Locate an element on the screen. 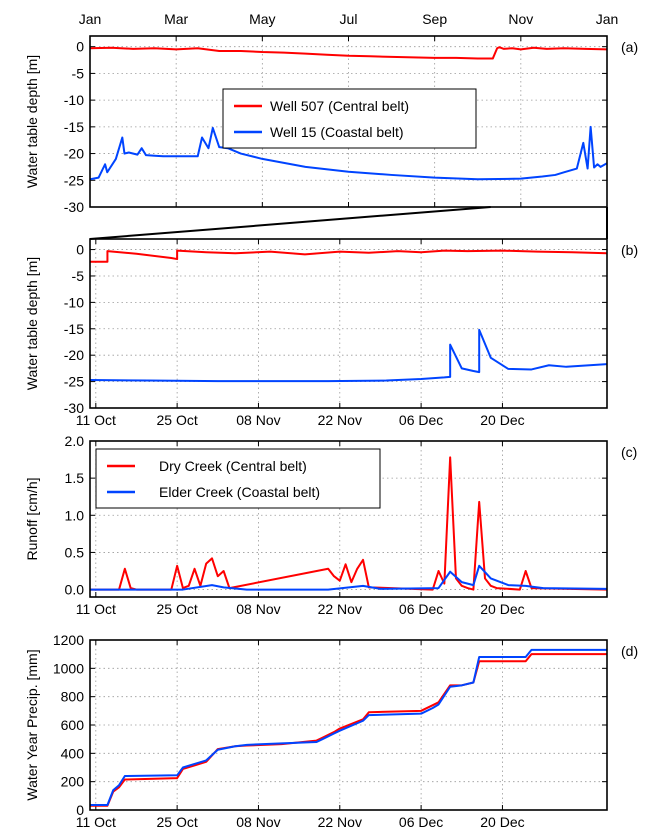 This screenshot has width=646, height=839. y-tick-label: 800 is located at coordinates (73, 697).